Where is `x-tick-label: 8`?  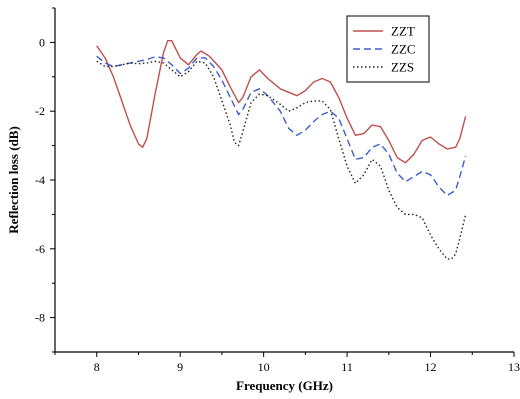 x-tick-label: 8 is located at coordinates (97, 367).